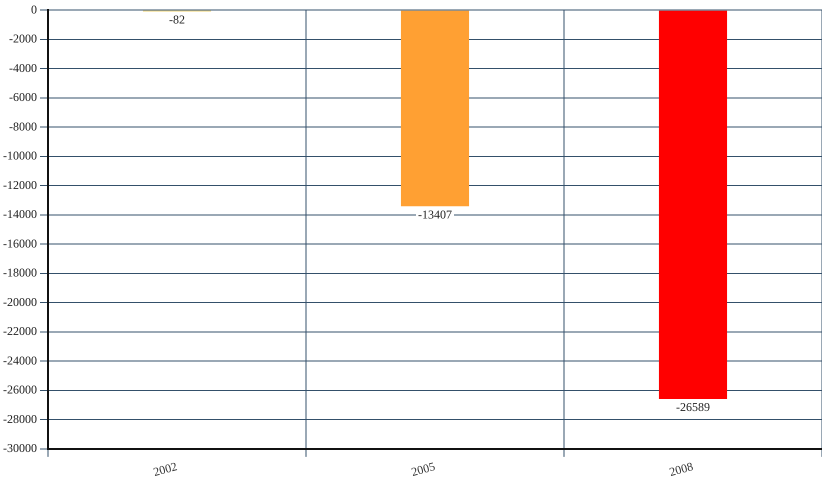  What do you see at coordinates (693, 407) in the screenshot?
I see `data-label: -26589` at bounding box center [693, 407].